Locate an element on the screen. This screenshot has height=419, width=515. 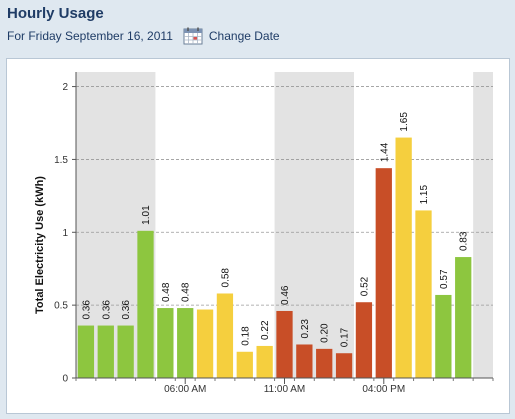
x-tick-label: 06:00 AM is located at coordinates (185, 389).